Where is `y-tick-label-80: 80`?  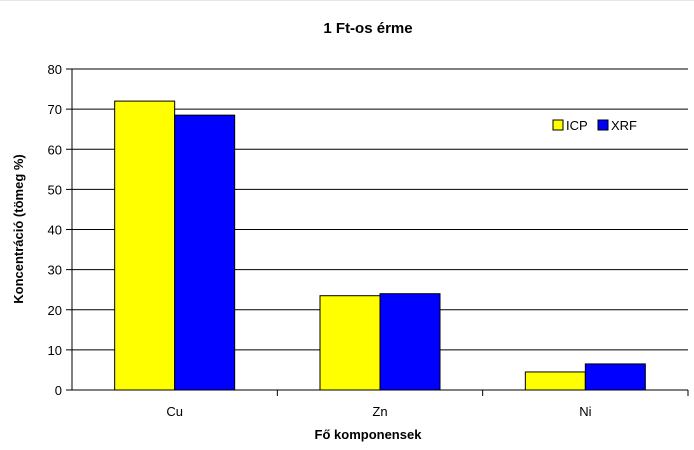 y-tick-label-80: 80 is located at coordinates (55, 69).